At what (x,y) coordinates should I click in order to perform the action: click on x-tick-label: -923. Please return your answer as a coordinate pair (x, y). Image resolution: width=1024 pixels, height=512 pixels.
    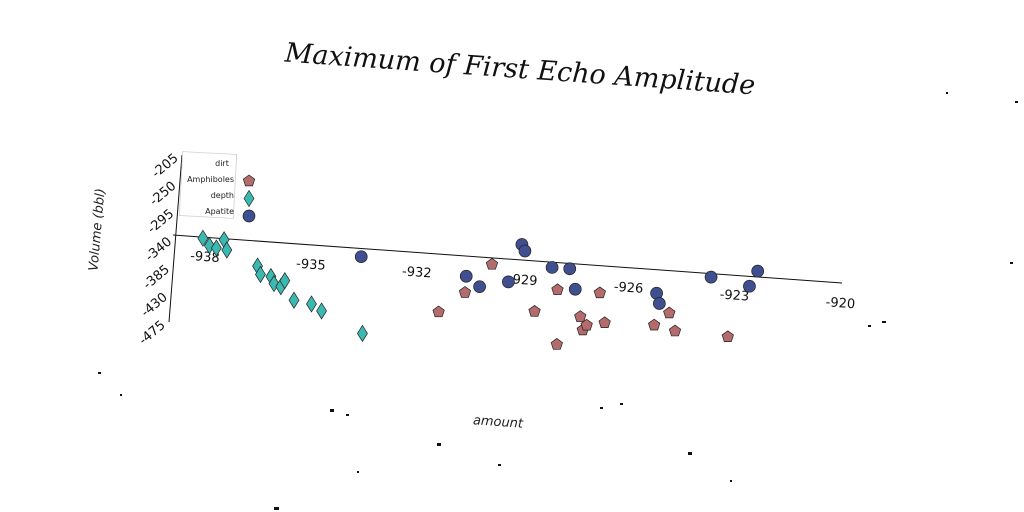
    Looking at the image, I should click on (734, 296).